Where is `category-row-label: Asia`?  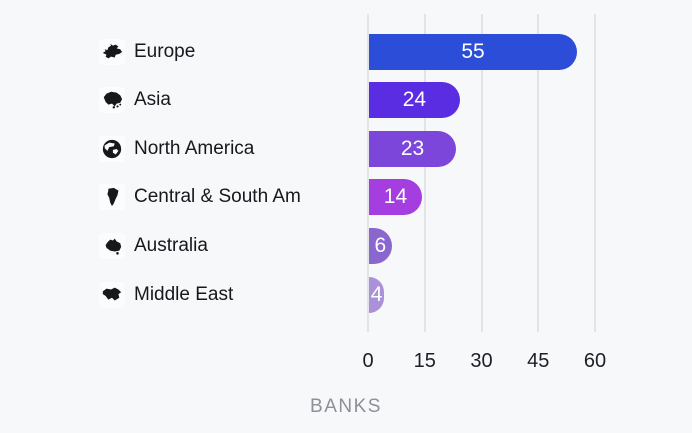 category-row-label: Asia is located at coordinates (135, 100).